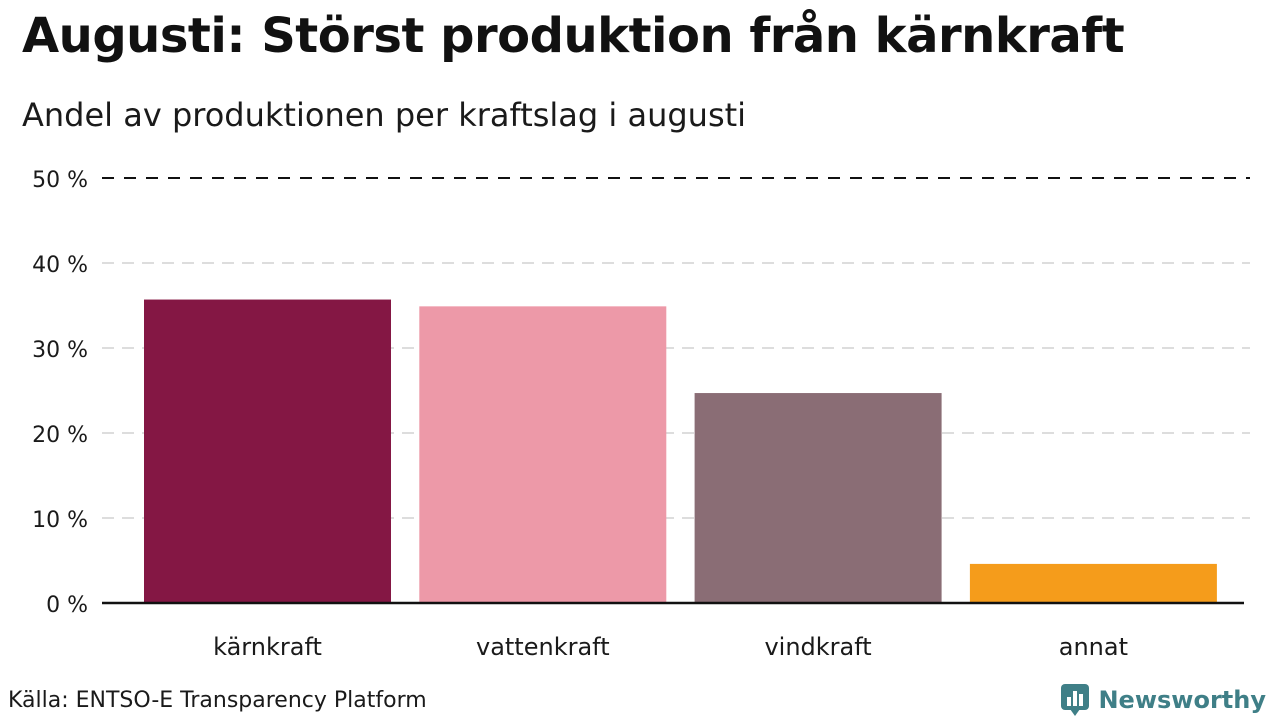  What do you see at coordinates (1093, 647) in the screenshot?
I see `x-tick-label: annat` at bounding box center [1093, 647].